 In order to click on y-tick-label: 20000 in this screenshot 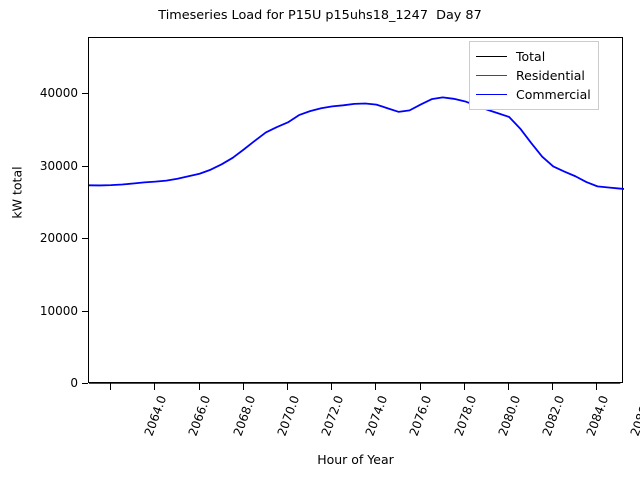, I will do `click(58, 238)`.